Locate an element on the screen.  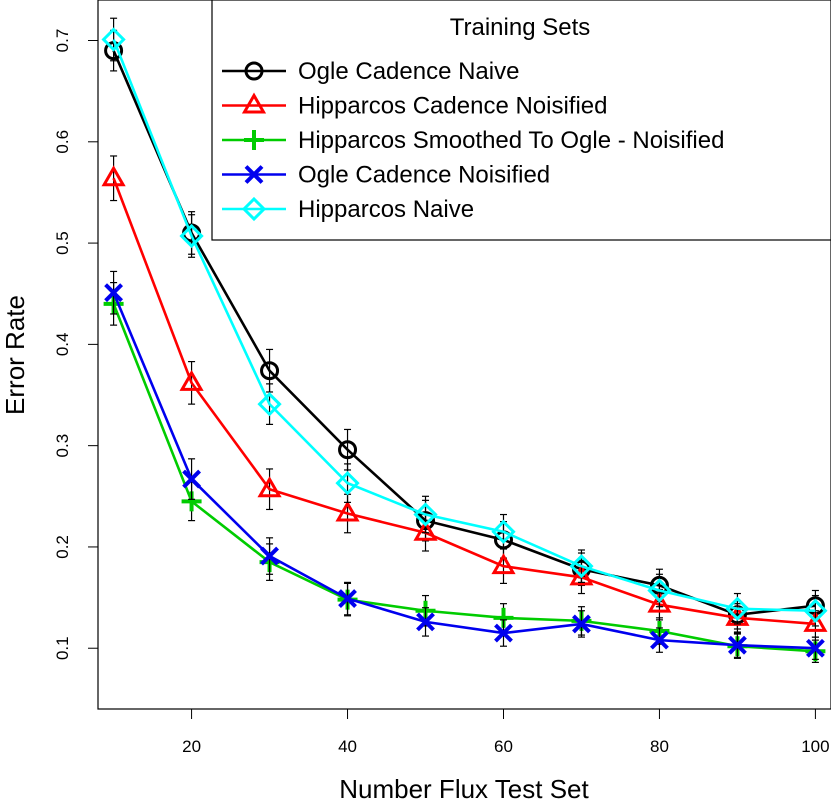
y-tick-label: 0.2 is located at coordinates (62, 547).